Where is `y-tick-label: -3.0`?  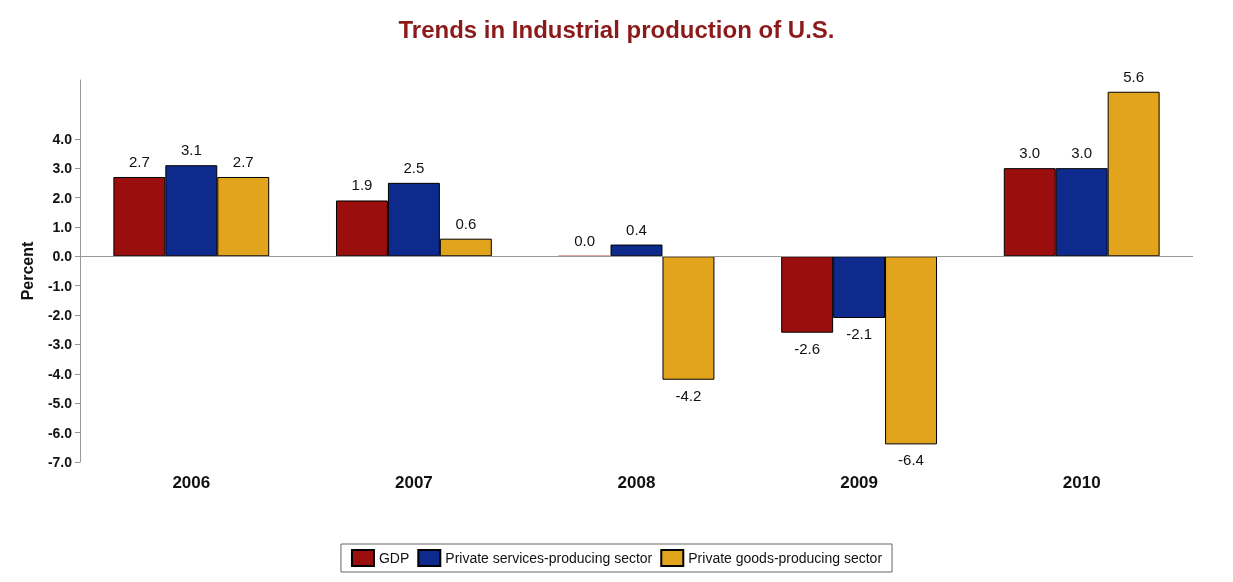
y-tick-label: -3.0 is located at coordinates (60, 344).